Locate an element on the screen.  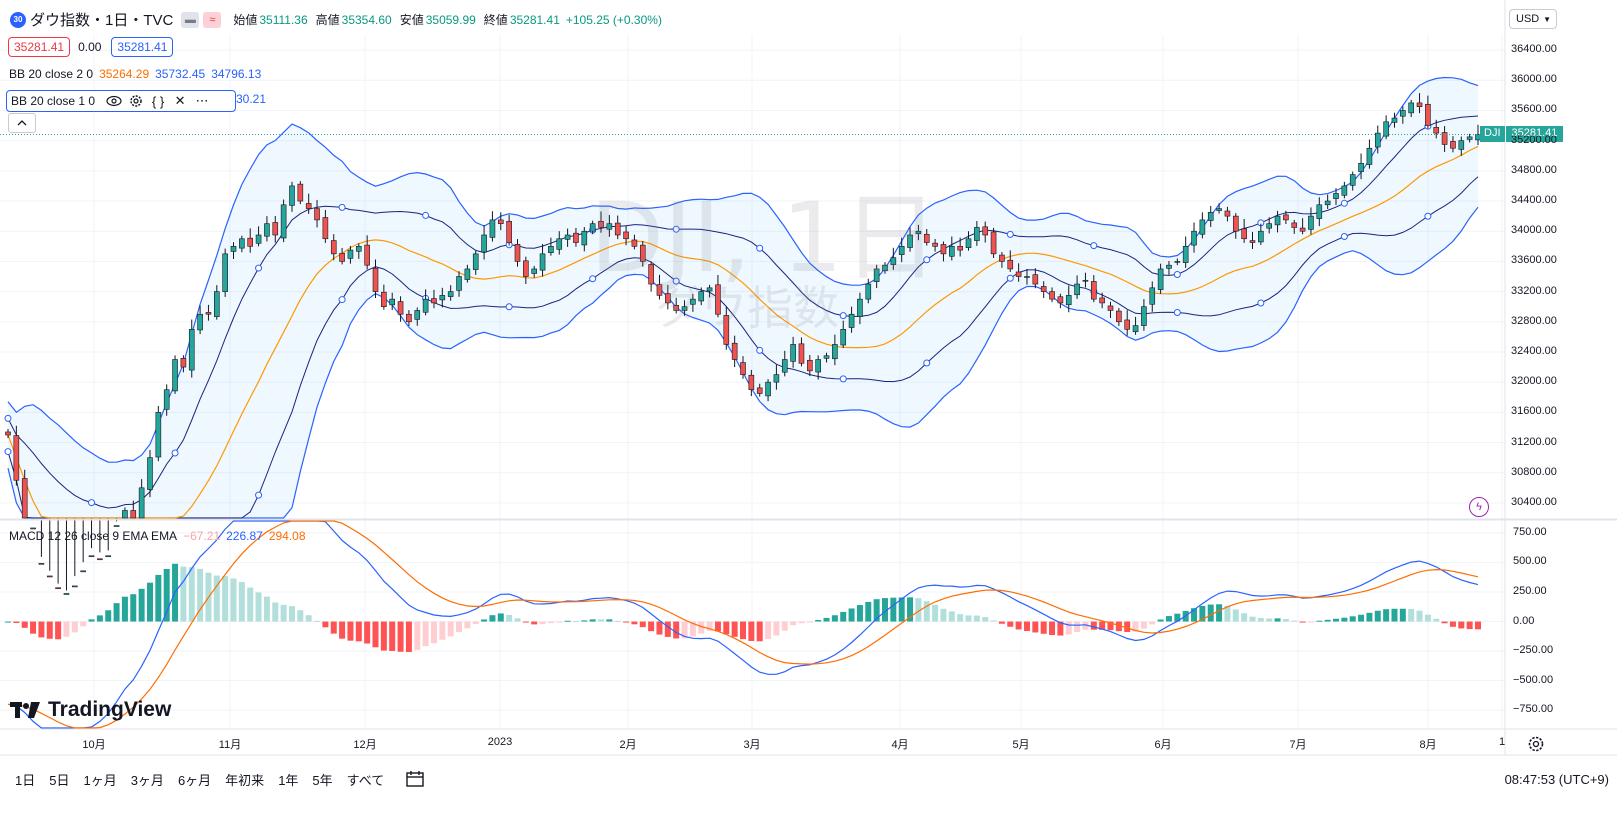
macd-axis-label: −250.00 is located at coordinates (1533, 650).